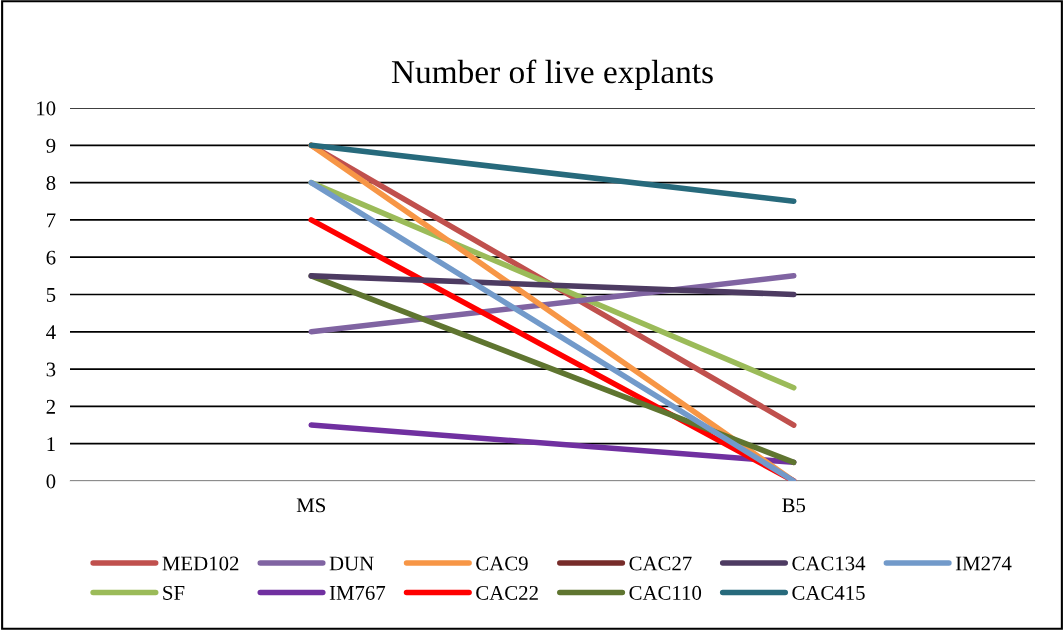 The height and width of the screenshot is (630, 1064). I want to click on legend-label: CAC27, so click(660, 563).